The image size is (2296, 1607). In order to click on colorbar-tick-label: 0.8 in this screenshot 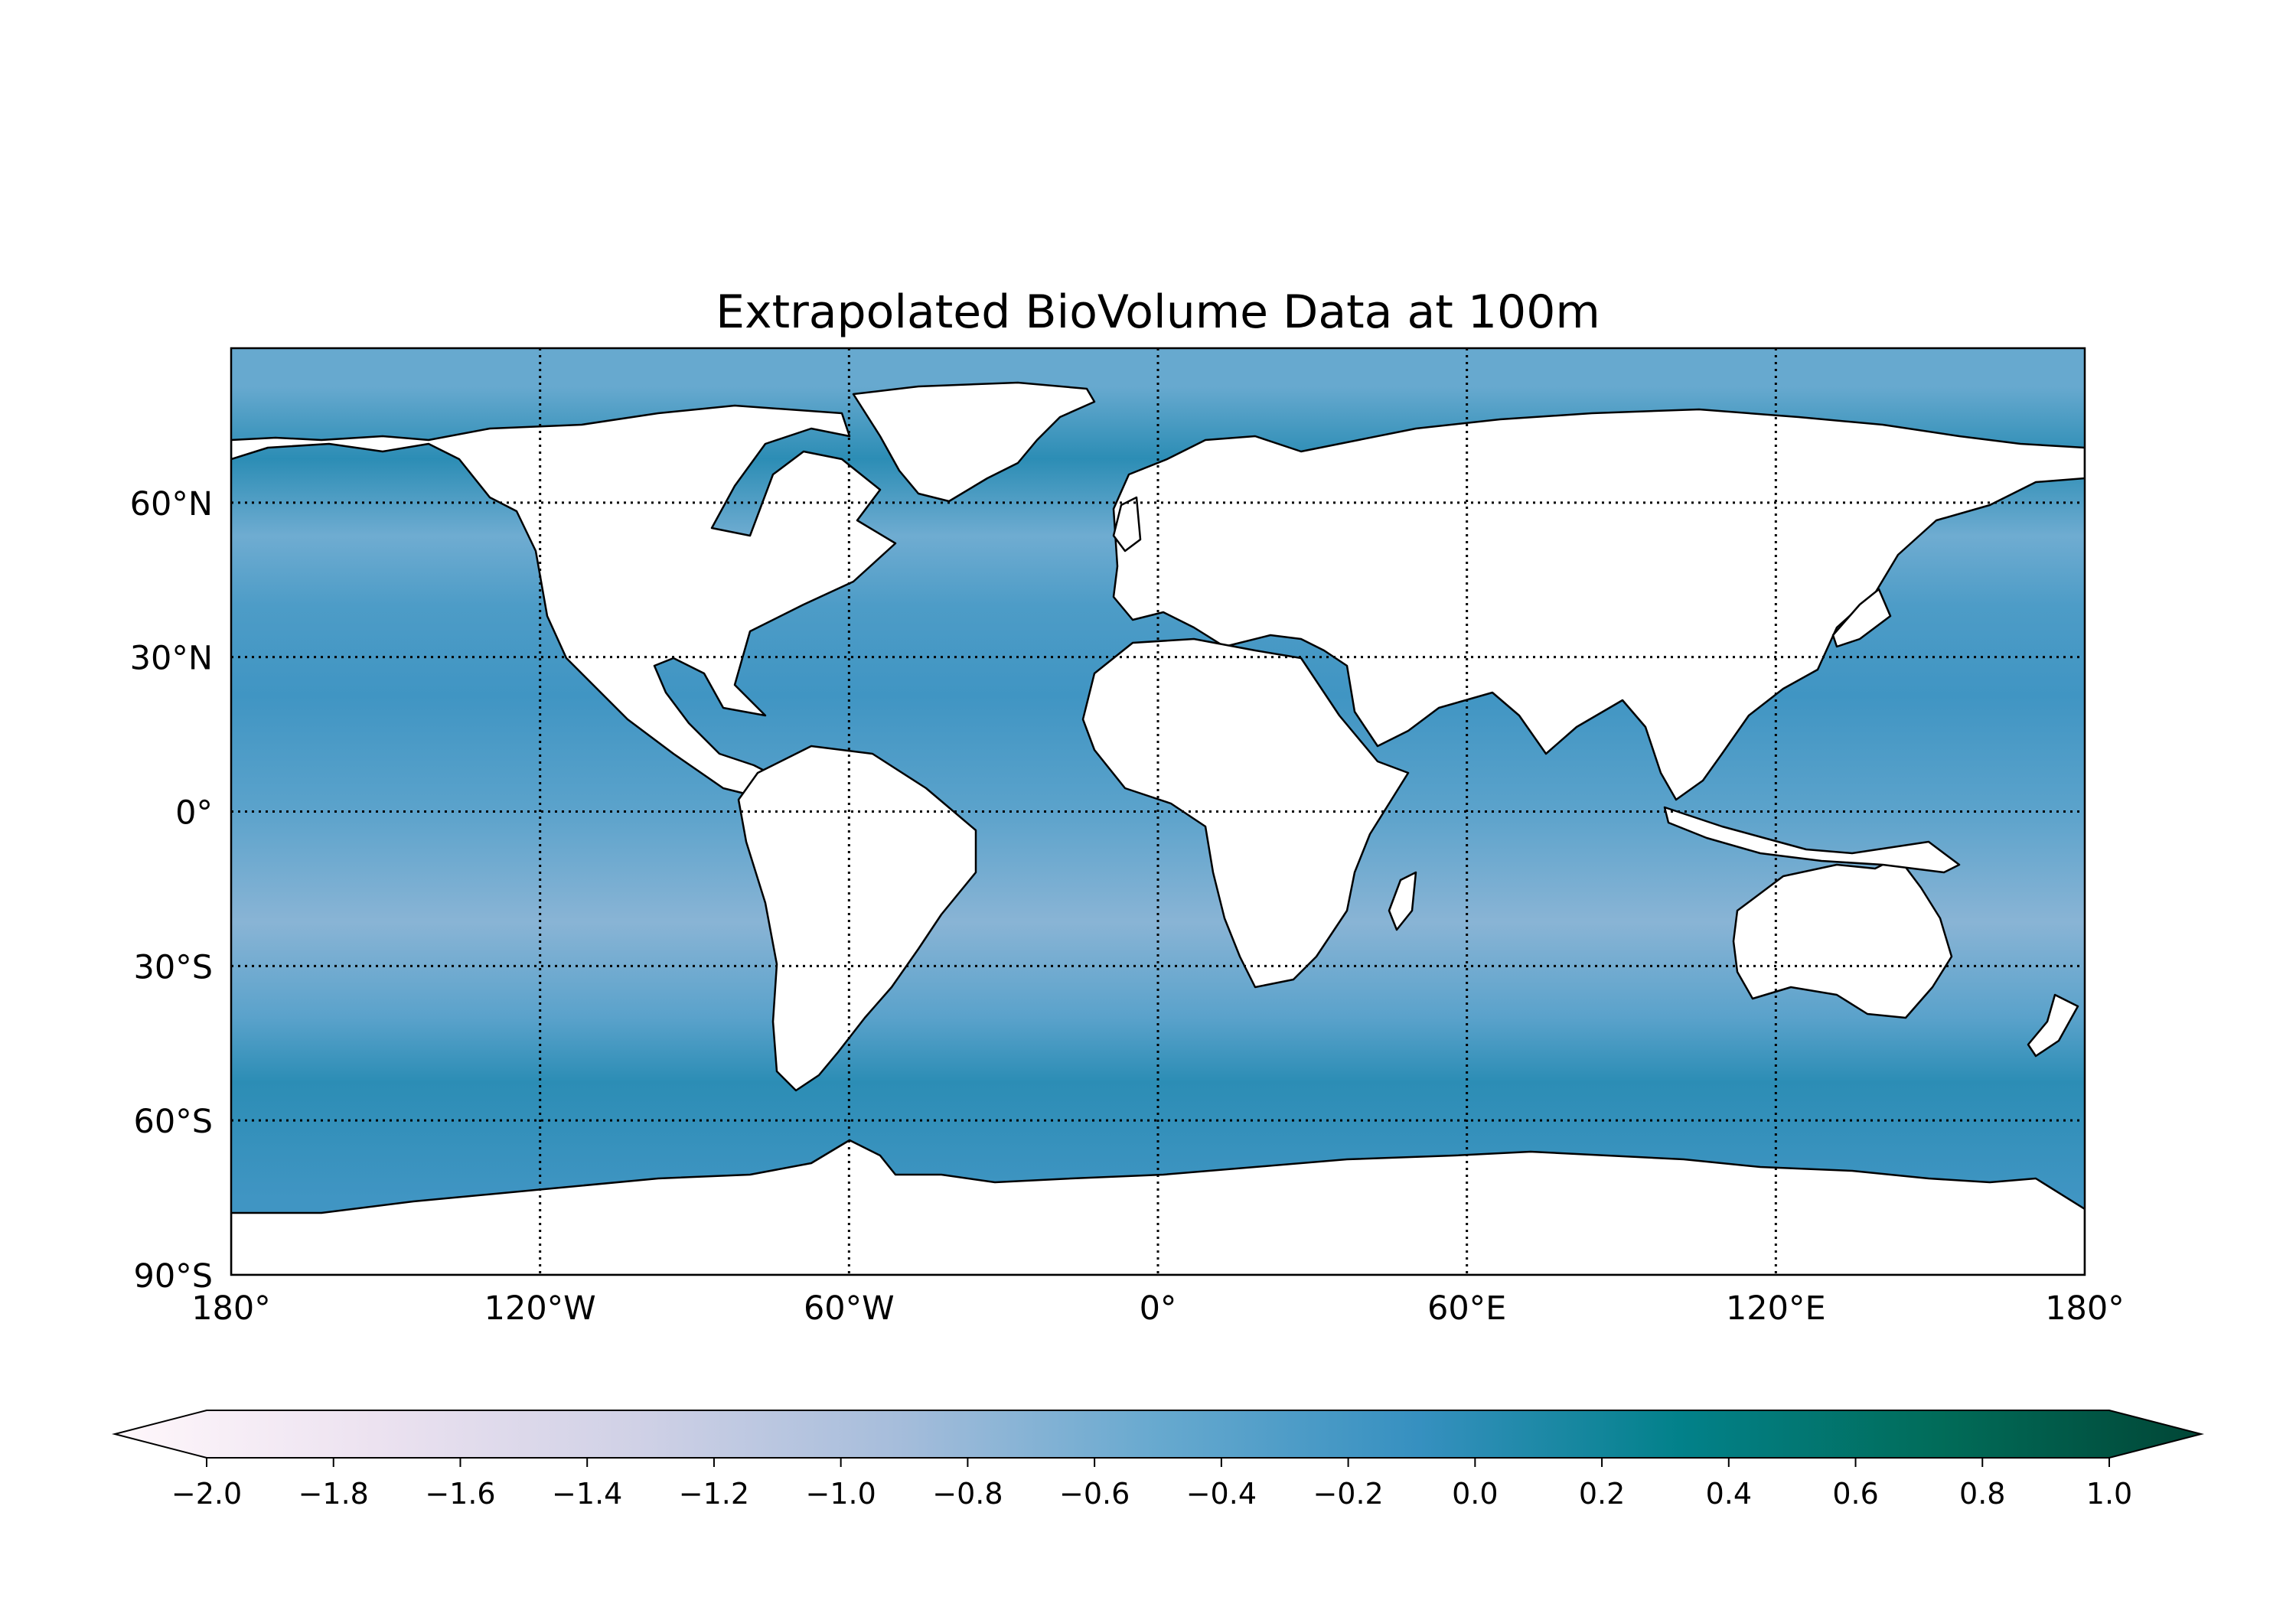, I will do `click(1982, 1494)`.